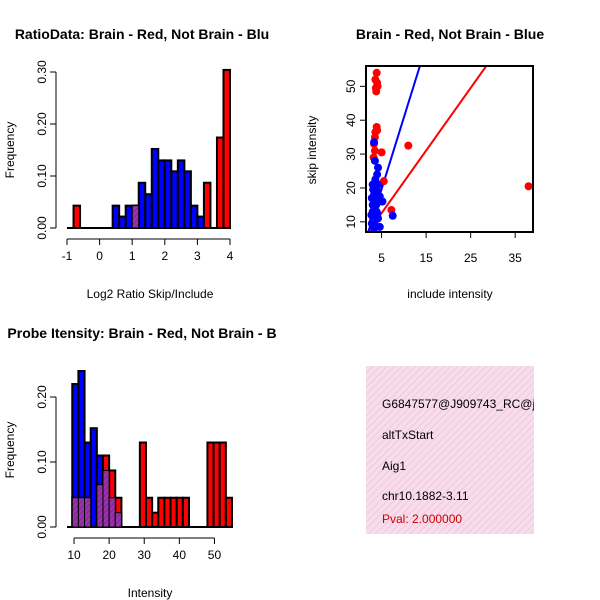 The image size is (600, 600). I want to click on info-panel-background, so click(450, 450).